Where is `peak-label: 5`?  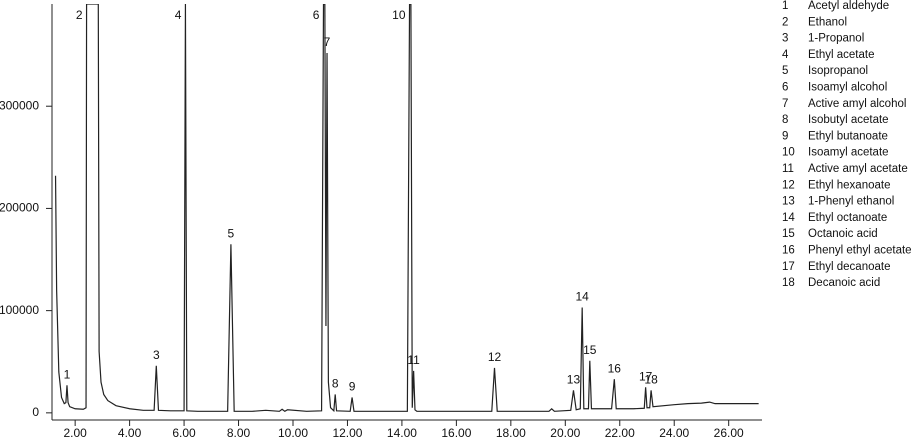
peak-label: 5 is located at coordinates (231, 233).